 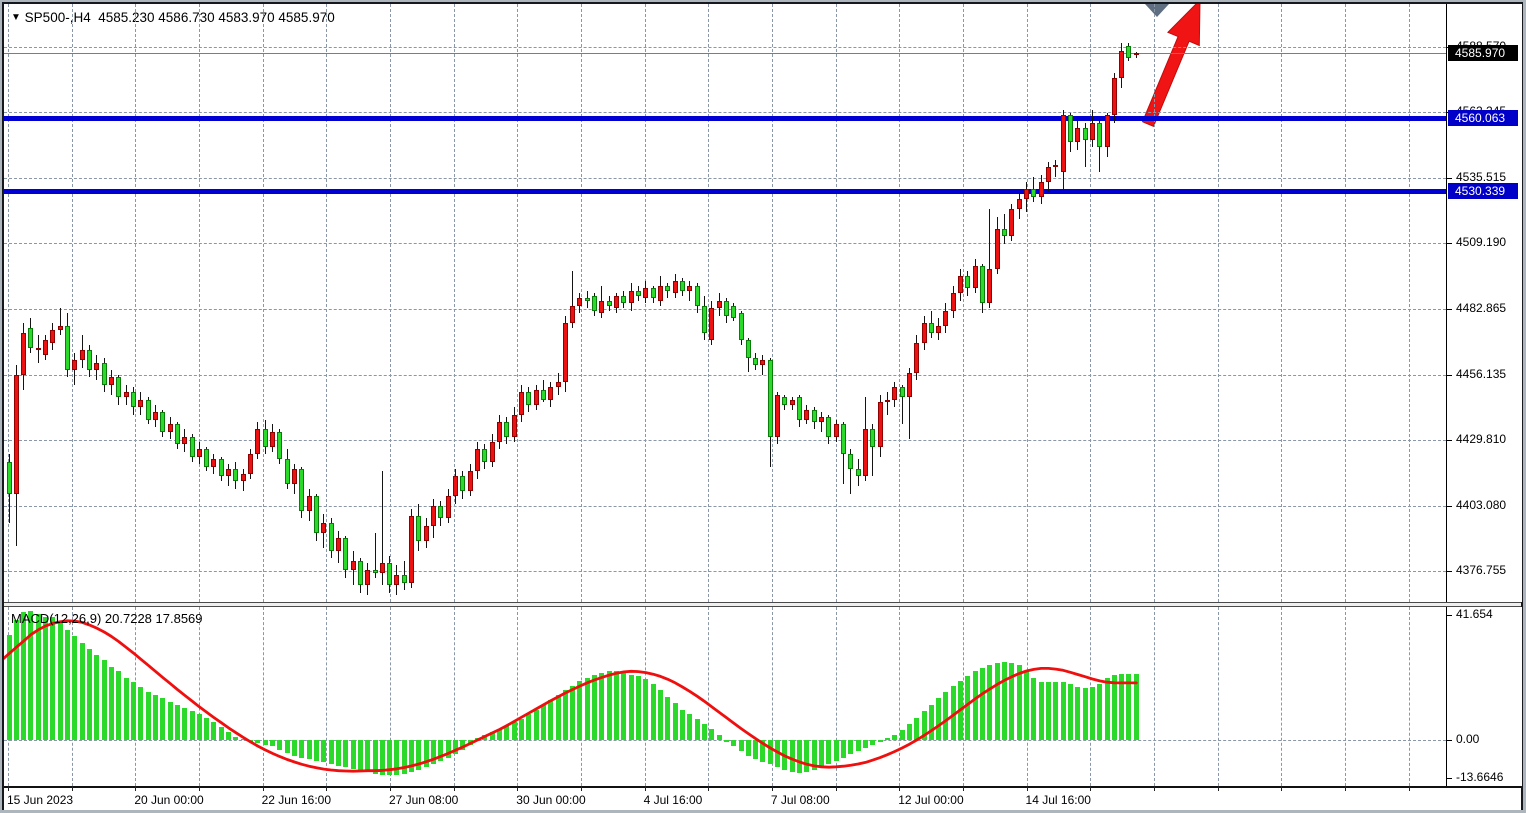 I want to click on object-anchor-triangle-icon, so click(x=1157, y=10).